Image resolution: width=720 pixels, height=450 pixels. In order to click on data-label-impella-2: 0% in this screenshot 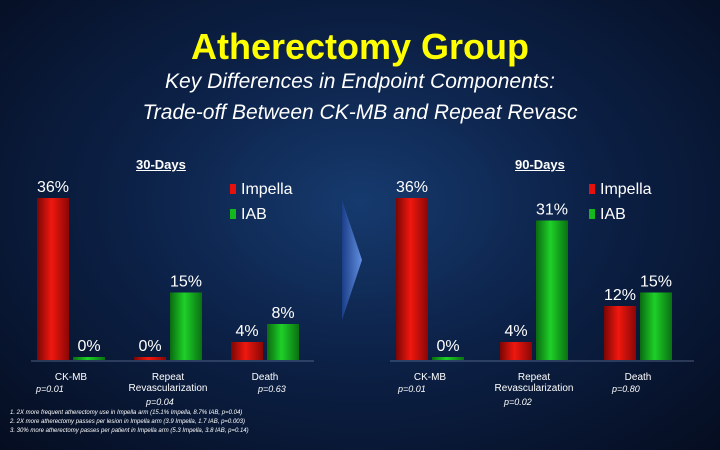, I will do `click(149, 346)`.